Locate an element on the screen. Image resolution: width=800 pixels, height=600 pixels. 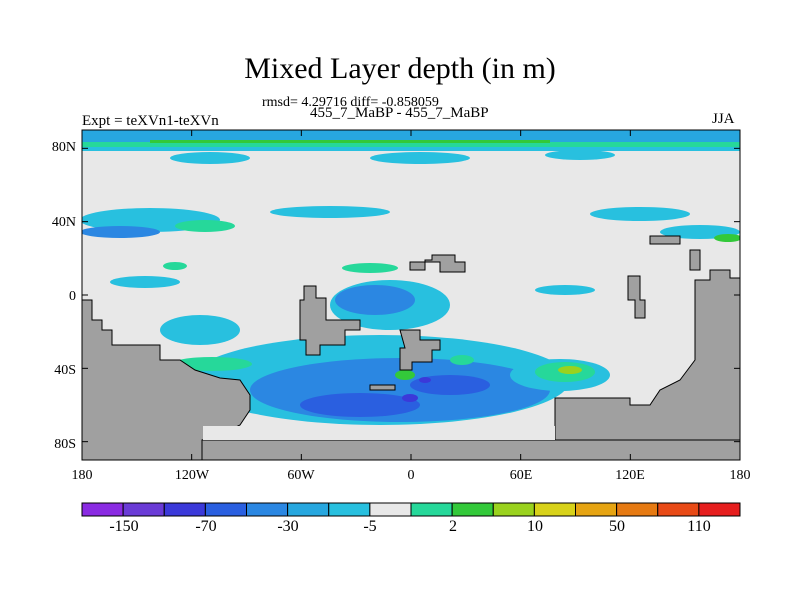
lon-tick-label: 120E is located at coordinates (630, 475).